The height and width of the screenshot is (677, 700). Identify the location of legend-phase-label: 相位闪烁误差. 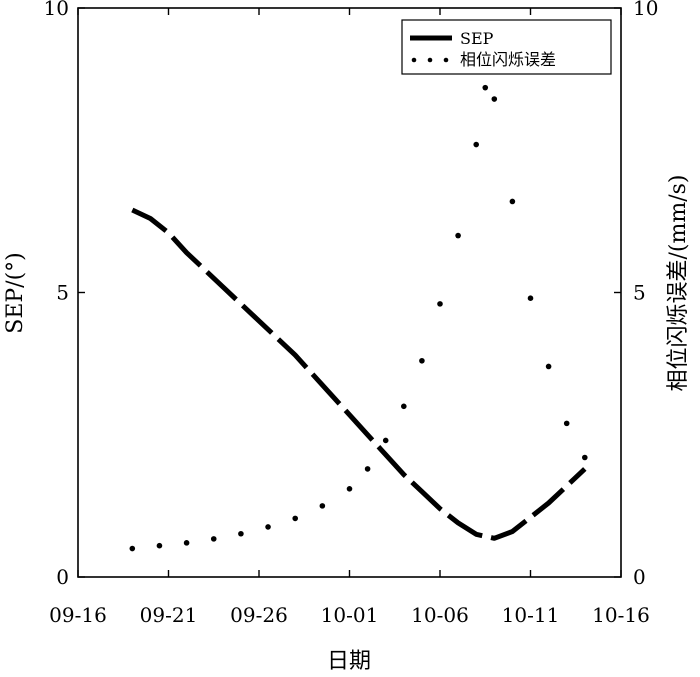
(508, 59).